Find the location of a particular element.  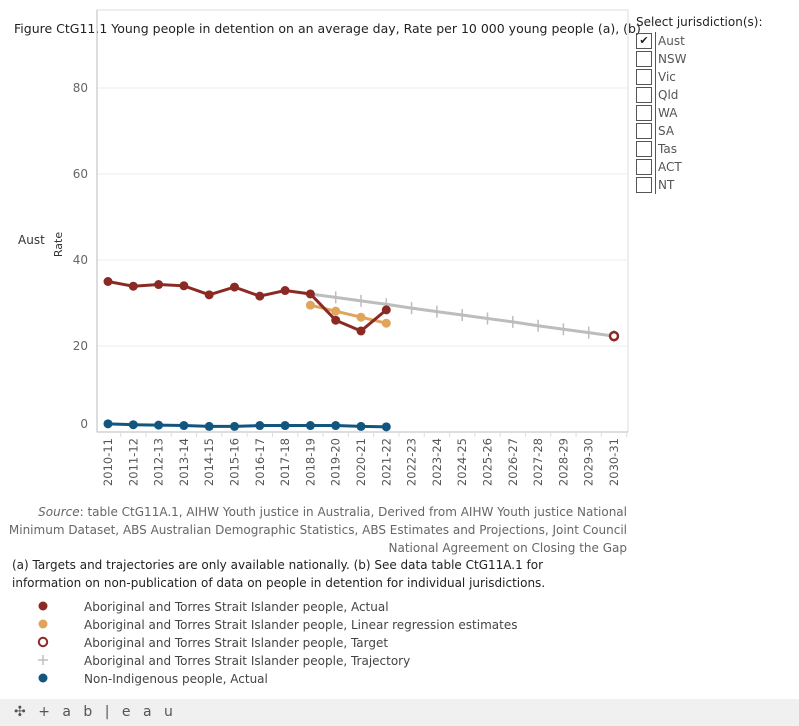

option-label: NSW is located at coordinates (670, 59).